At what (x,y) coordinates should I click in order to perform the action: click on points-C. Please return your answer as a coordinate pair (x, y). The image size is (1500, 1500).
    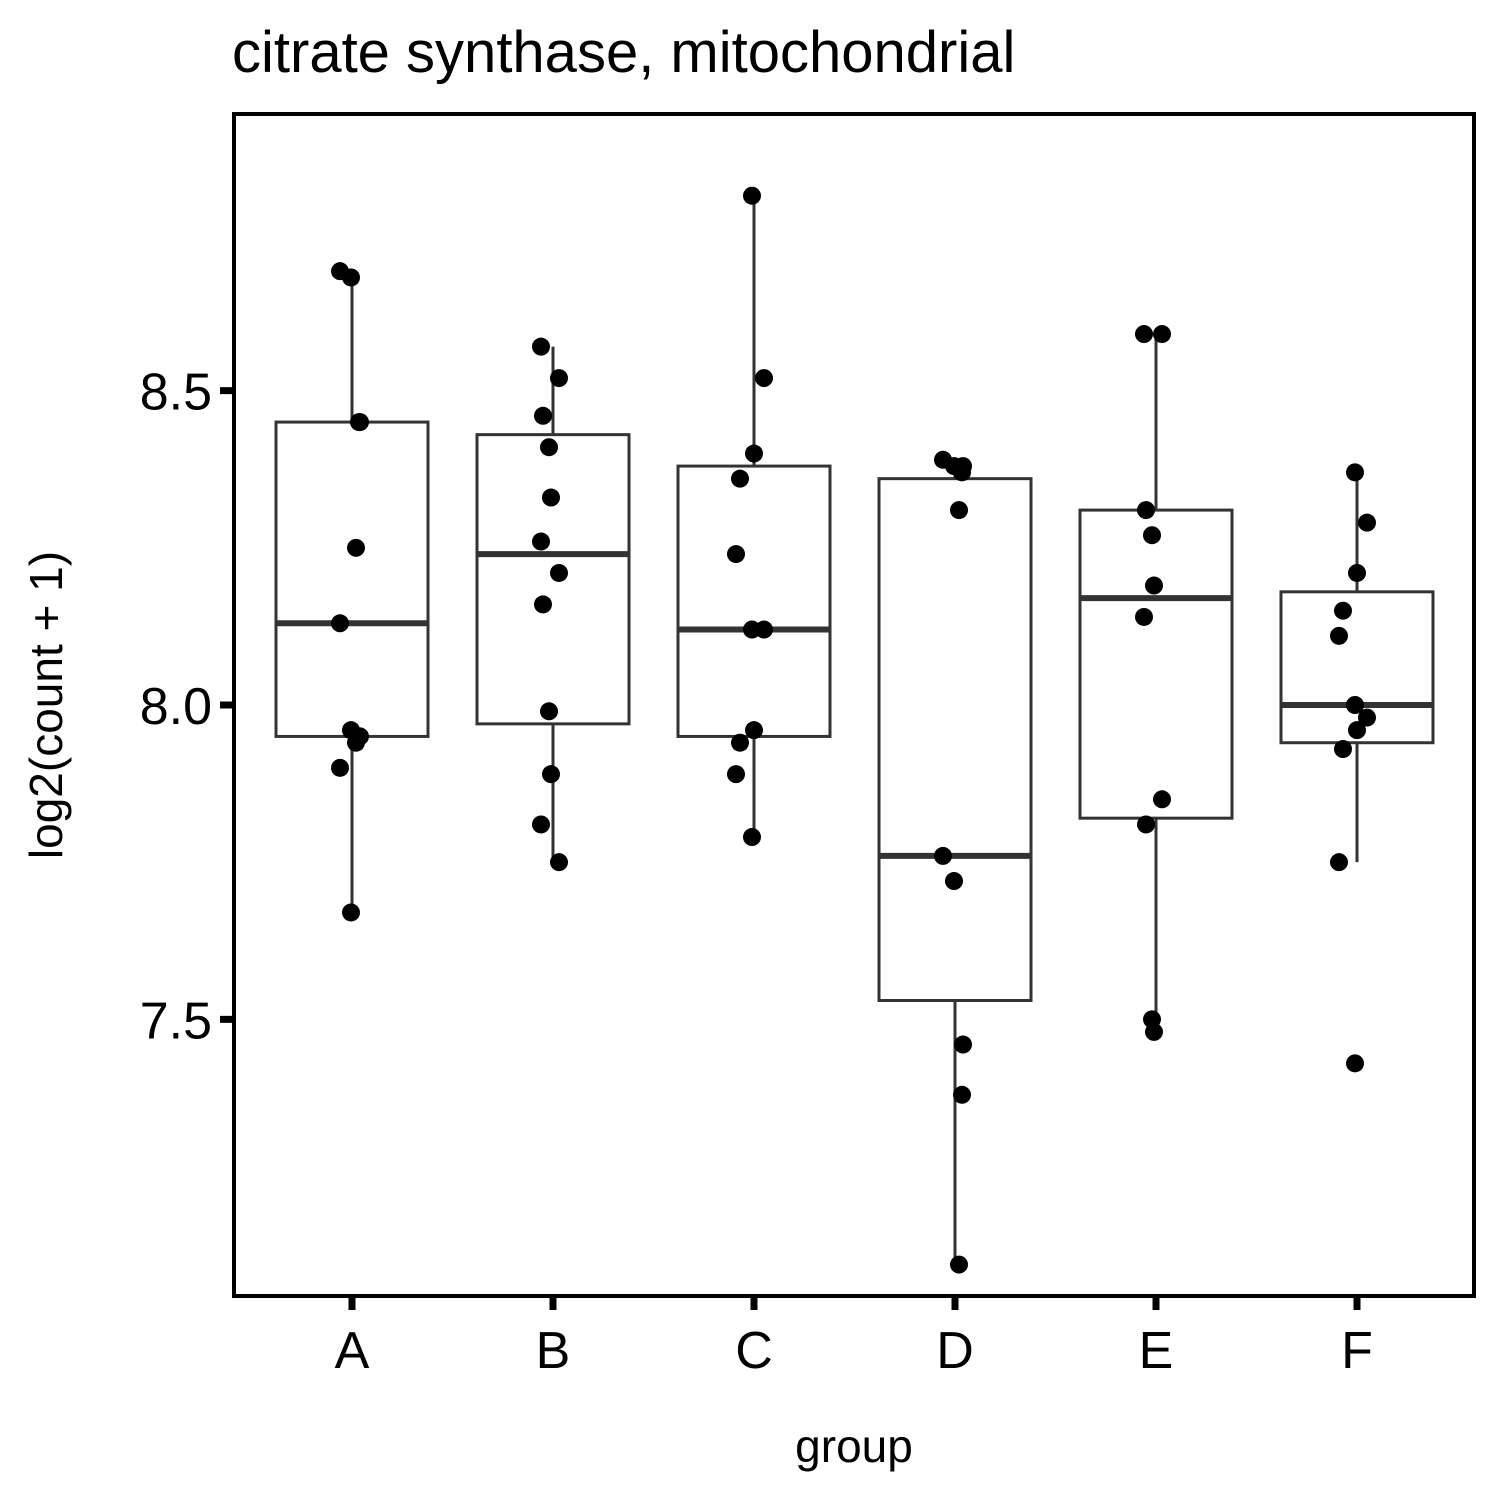
    Looking at the image, I should click on (750, 516).